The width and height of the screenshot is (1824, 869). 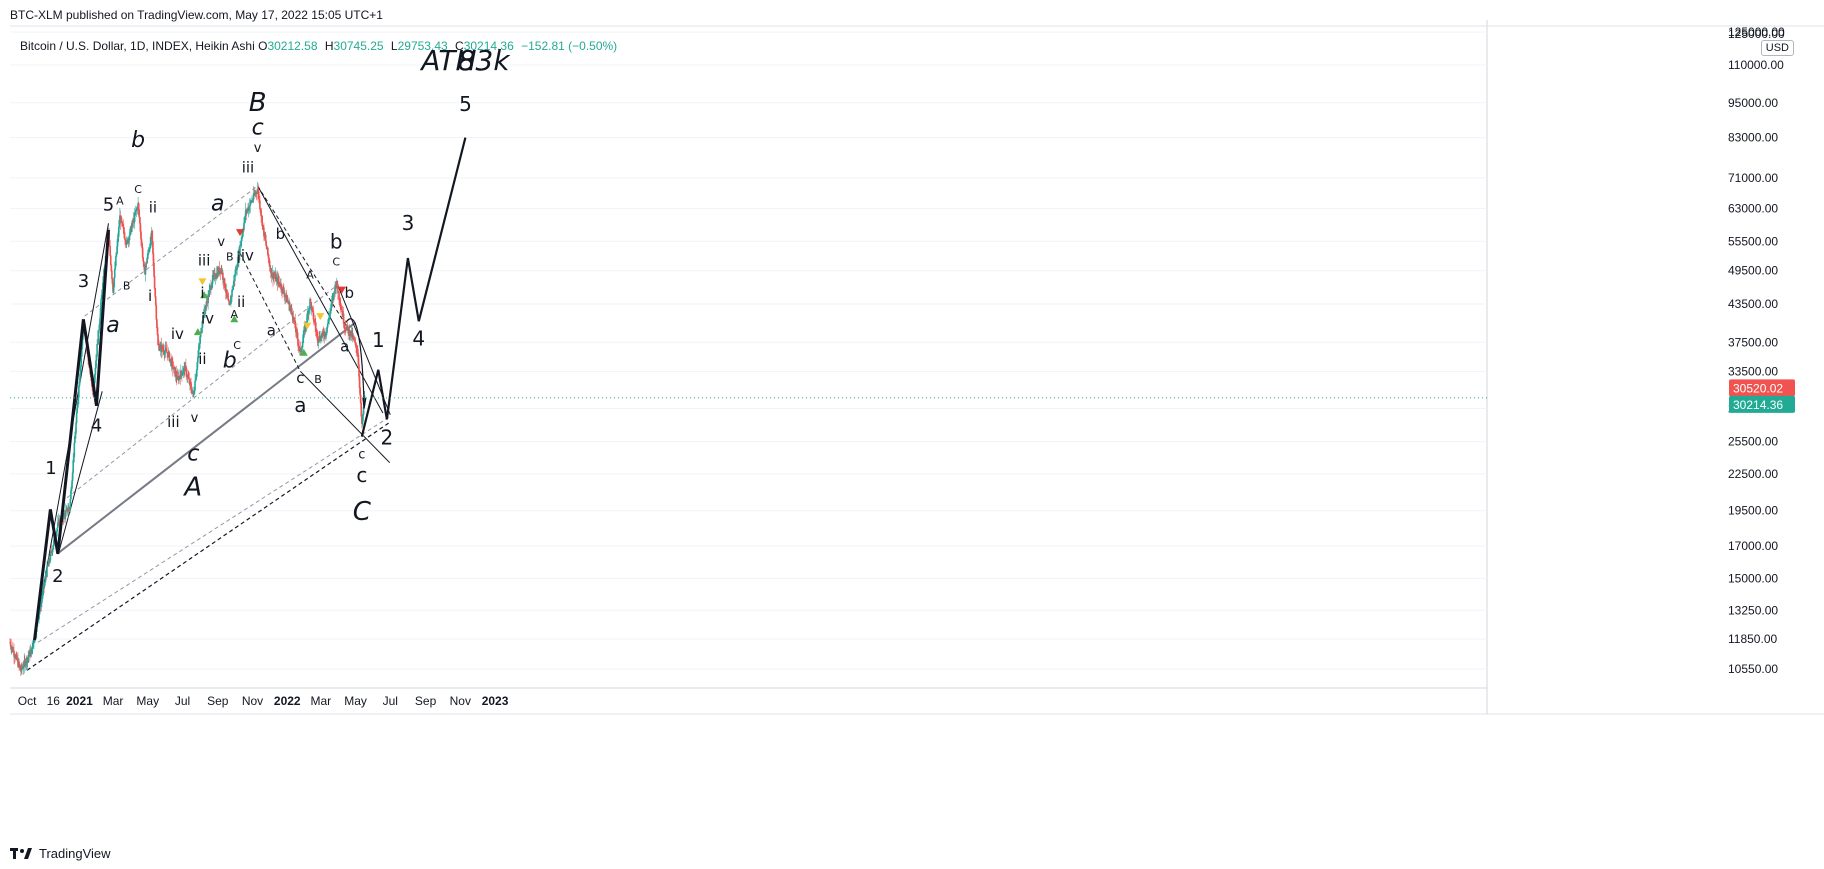 I want to click on channel-outer-dashed, so click(x=207, y=546).